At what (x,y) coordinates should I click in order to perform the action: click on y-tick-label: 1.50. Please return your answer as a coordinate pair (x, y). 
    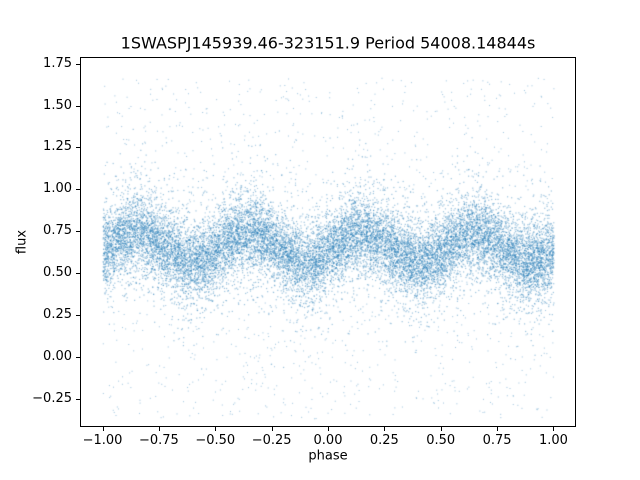
    Looking at the image, I should click on (57, 105).